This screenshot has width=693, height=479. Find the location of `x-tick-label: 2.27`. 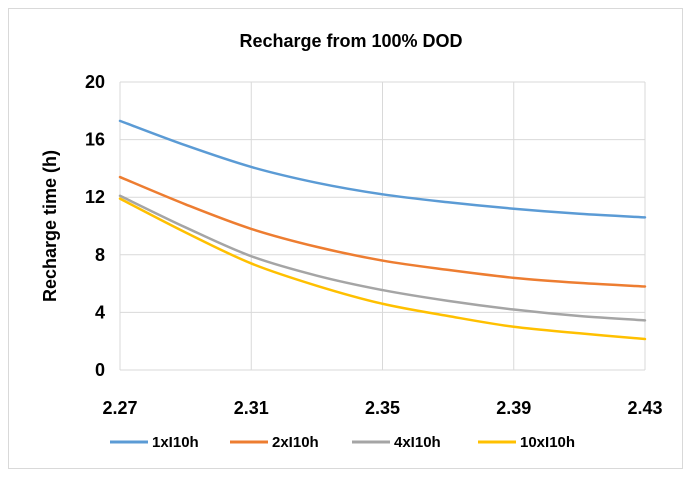

x-tick-label: 2.27 is located at coordinates (119, 408).